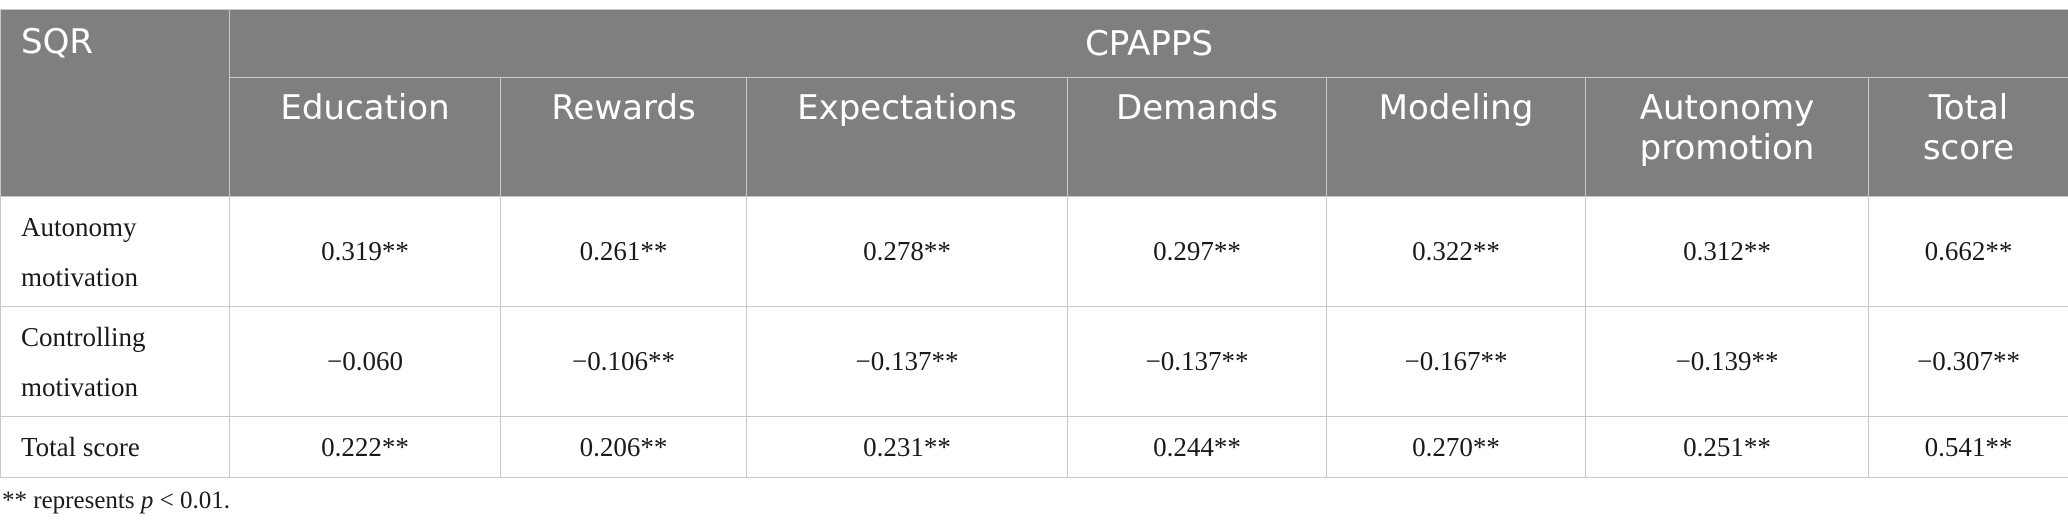 The width and height of the screenshot is (2068, 530). I want to click on table-cell: 0.662**, so click(1967, 251).